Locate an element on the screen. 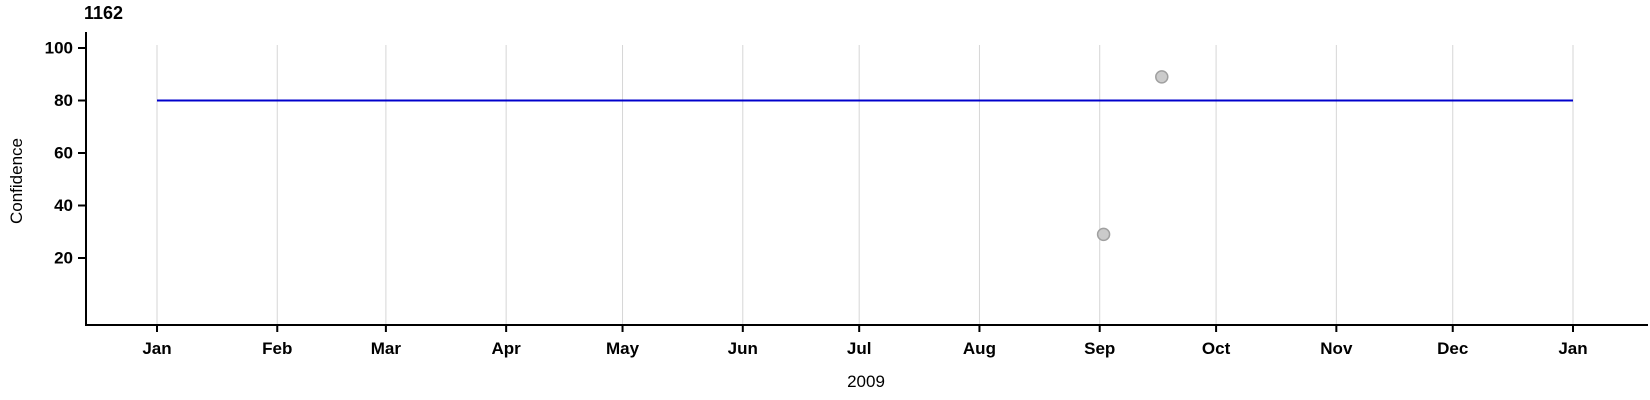  x-tick-label: Feb is located at coordinates (277, 348).